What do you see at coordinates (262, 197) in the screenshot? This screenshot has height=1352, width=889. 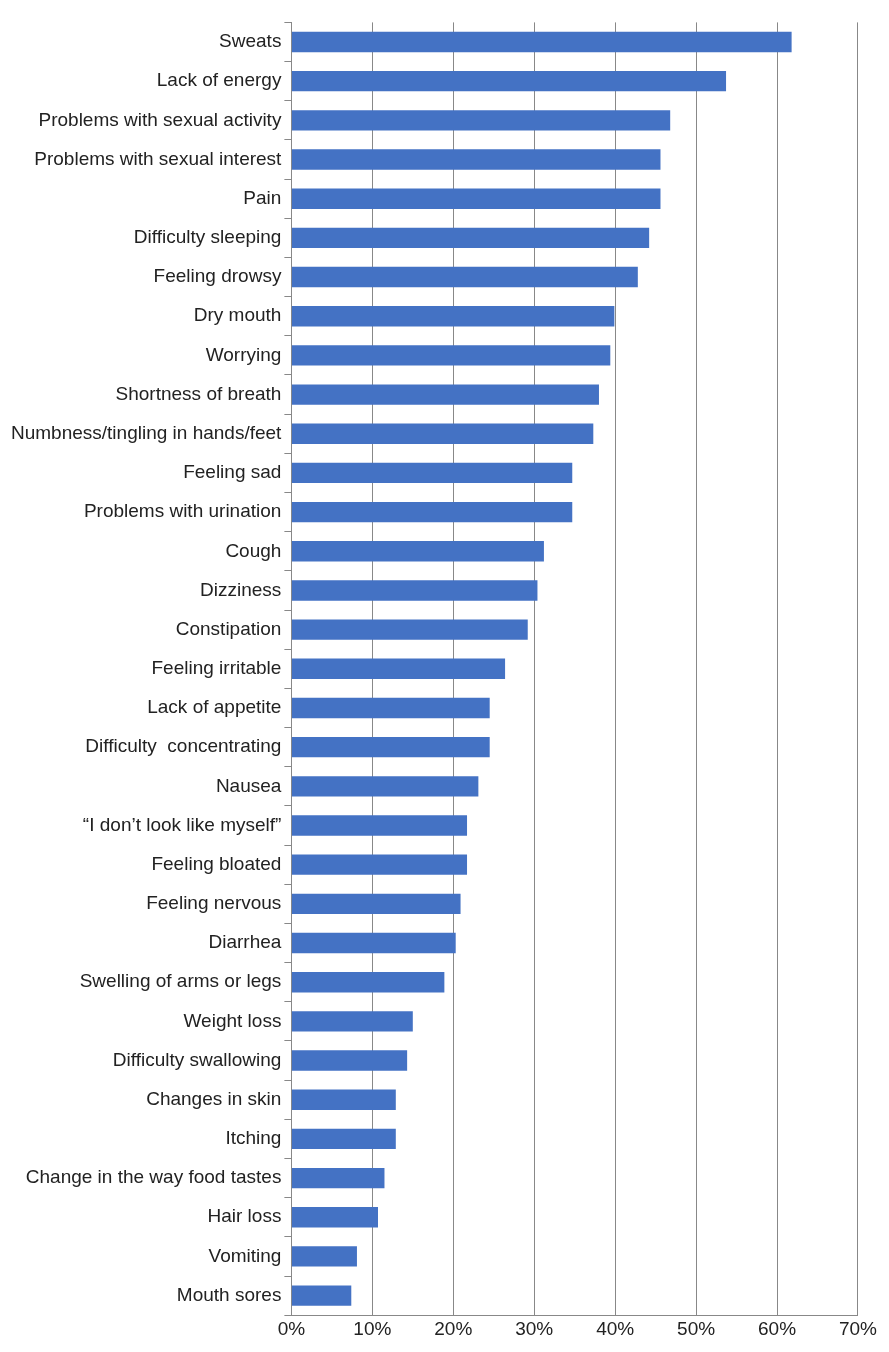 I see `y-tick-label: Pain` at bounding box center [262, 197].